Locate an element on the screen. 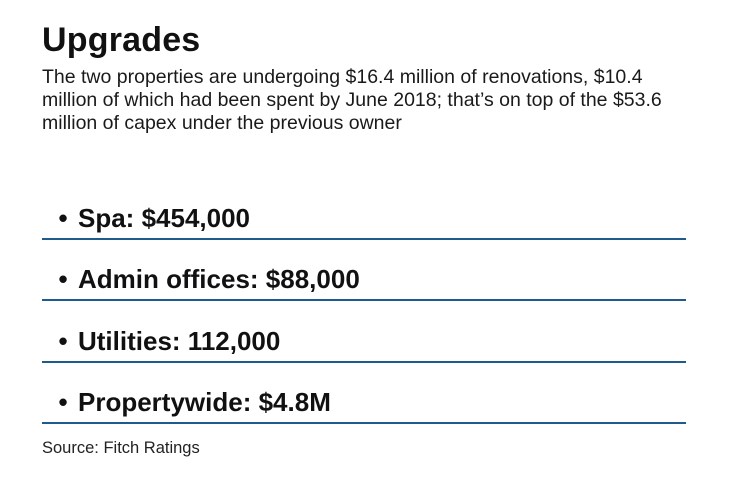 The width and height of the screenshot is (740, 482). list-item: • Spa: $454,000 is located at coordinates (364, 209).